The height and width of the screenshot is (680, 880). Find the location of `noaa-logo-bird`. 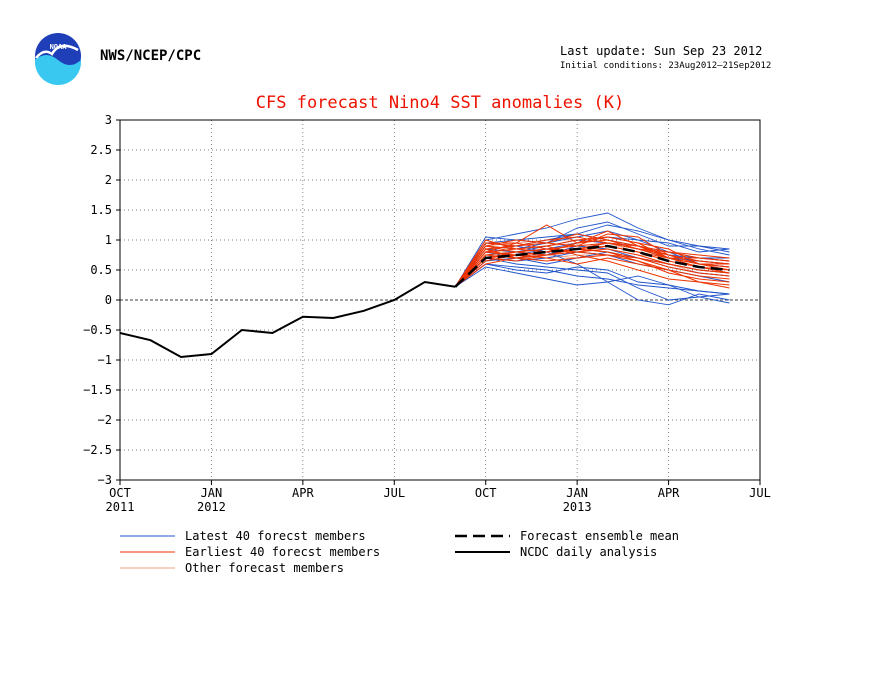

noaa-logo-bird is located at coordinates (57, 51).